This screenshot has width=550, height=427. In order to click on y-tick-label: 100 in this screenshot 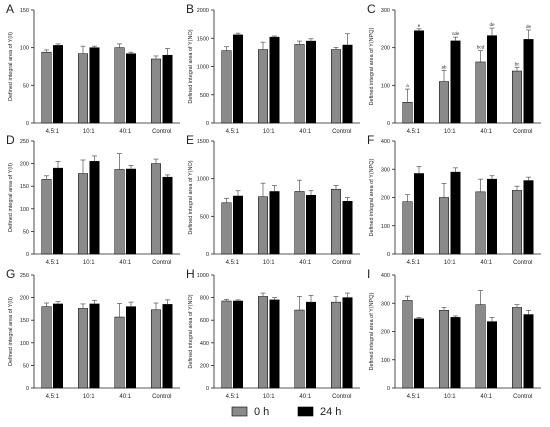, I will do `click(385, 227)`.